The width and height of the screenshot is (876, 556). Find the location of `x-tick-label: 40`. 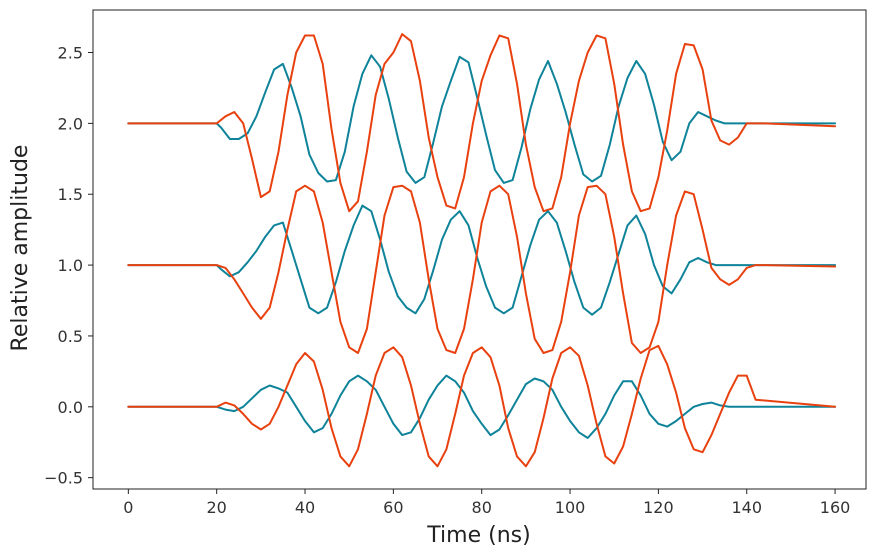

x-tick-label: 40 is located at coordinates (305, 507).